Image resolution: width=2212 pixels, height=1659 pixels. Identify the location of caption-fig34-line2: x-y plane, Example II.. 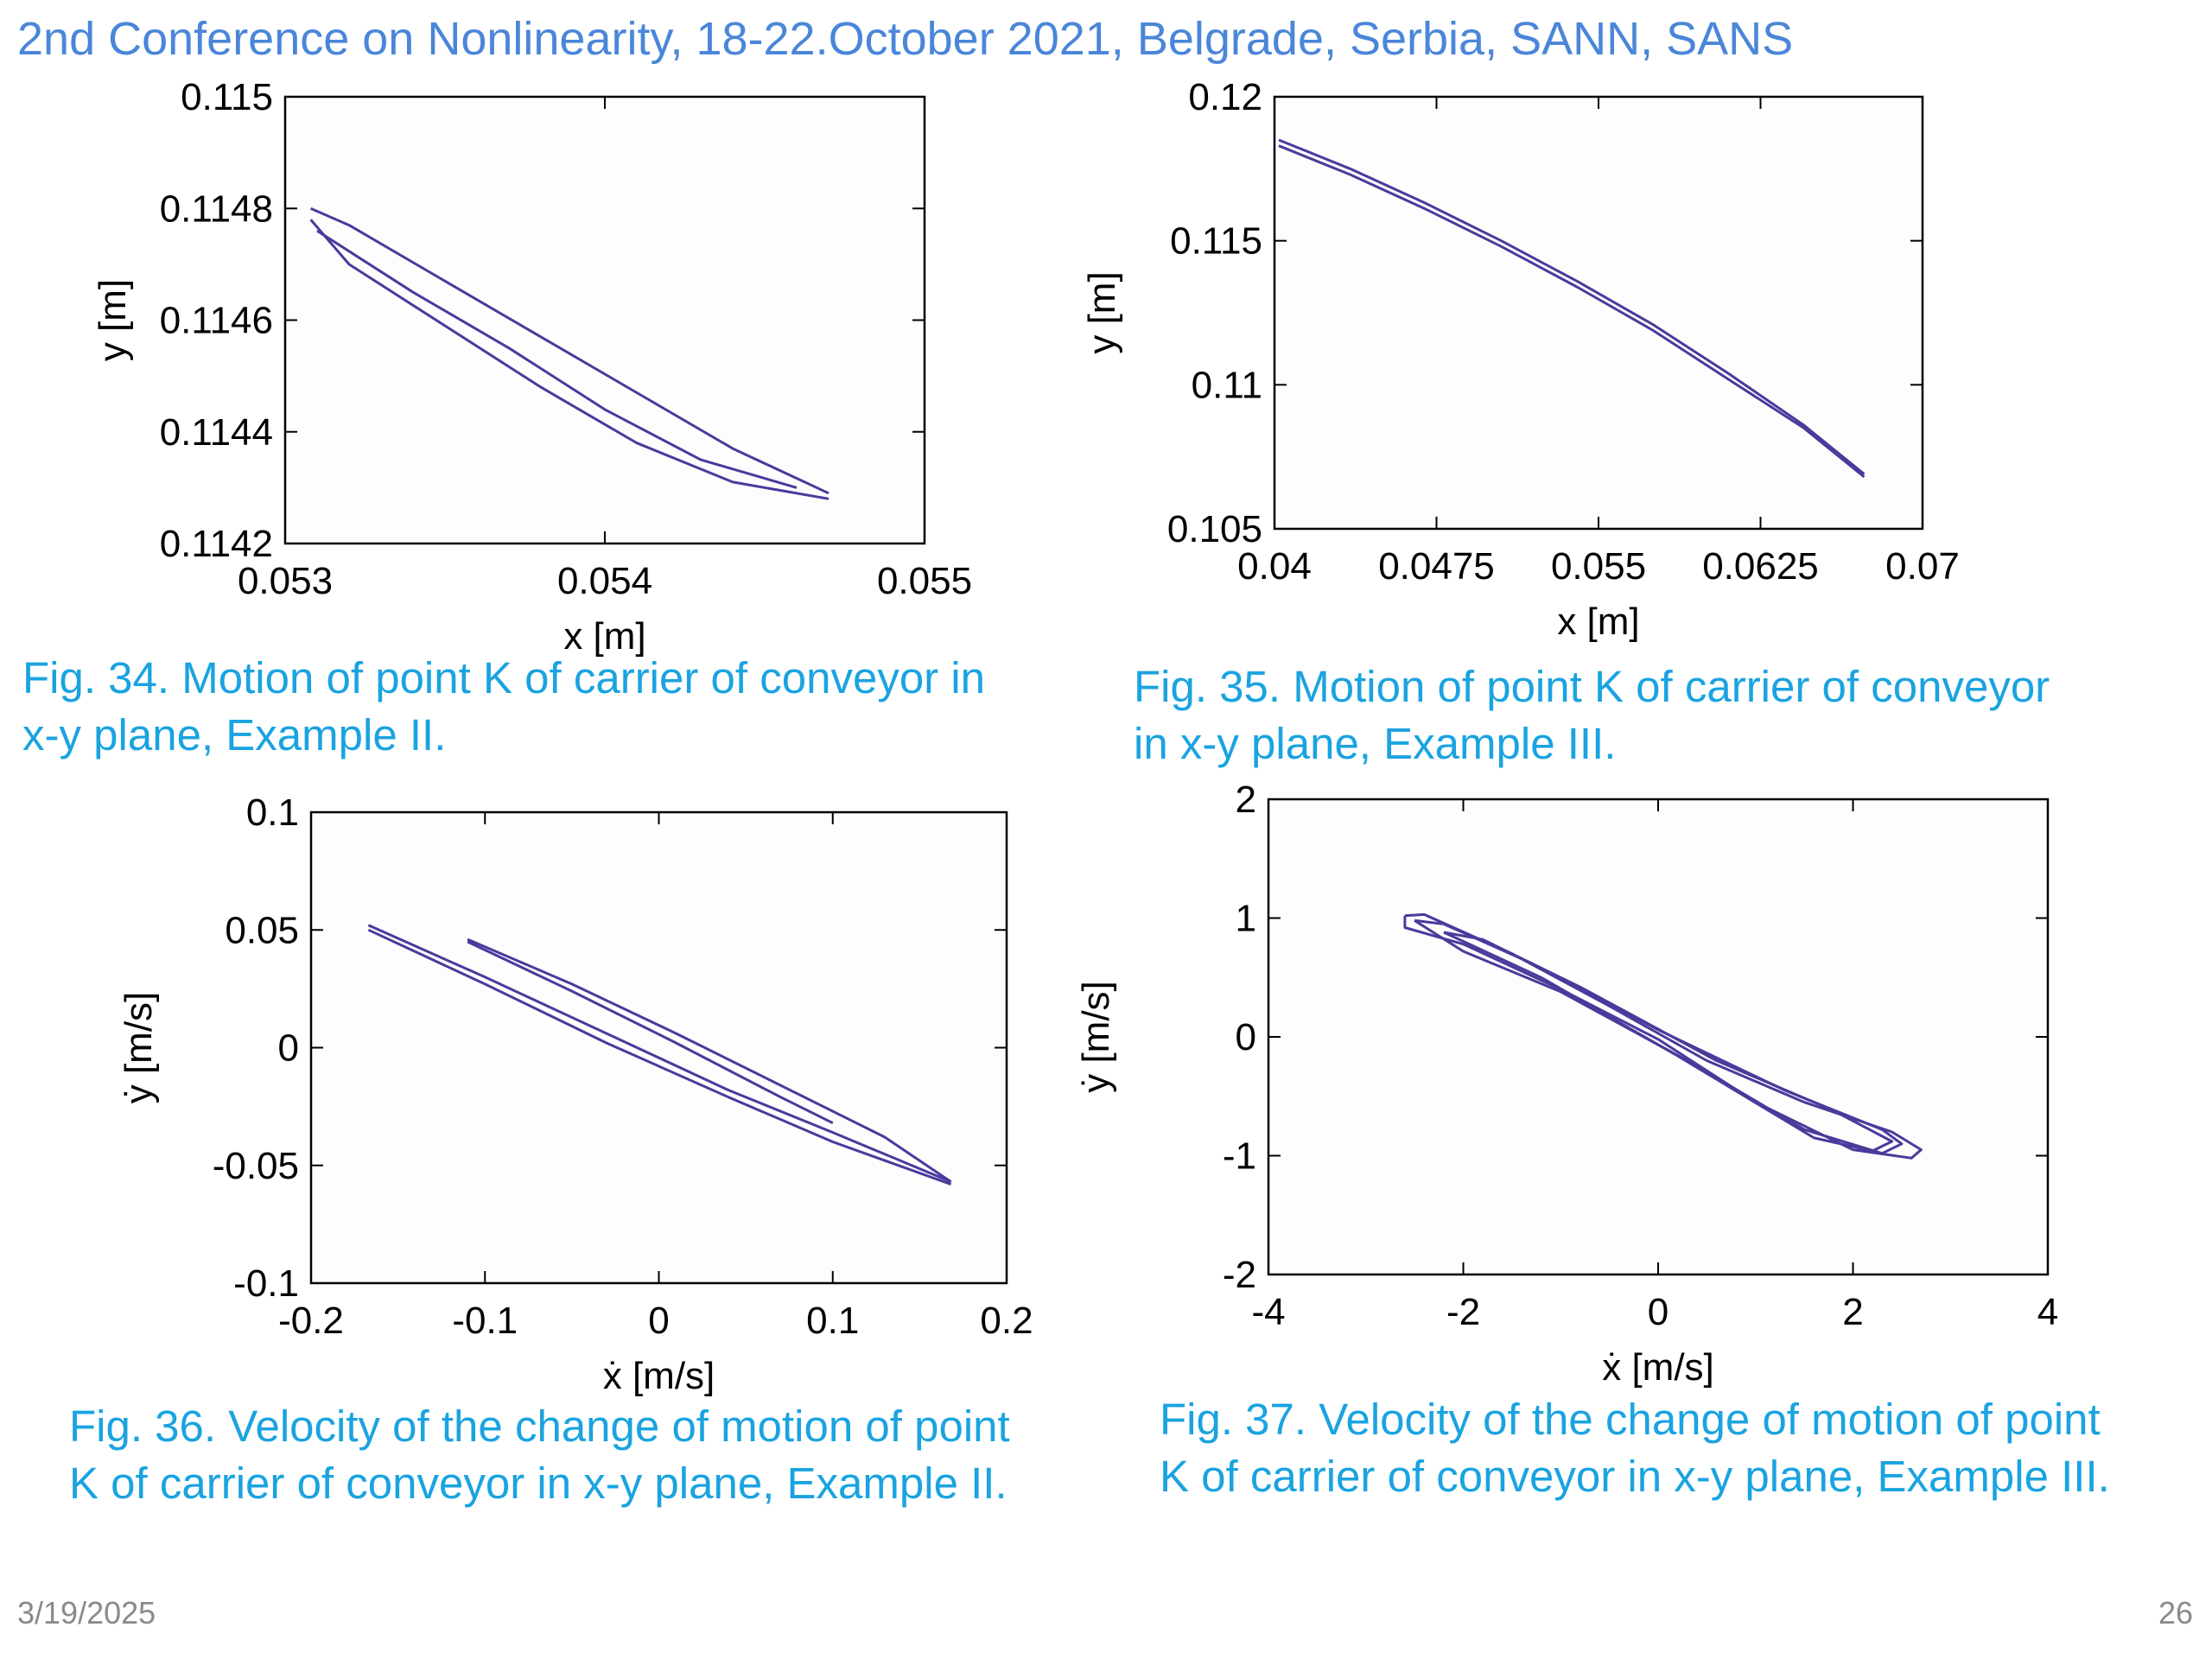
(234, 735).